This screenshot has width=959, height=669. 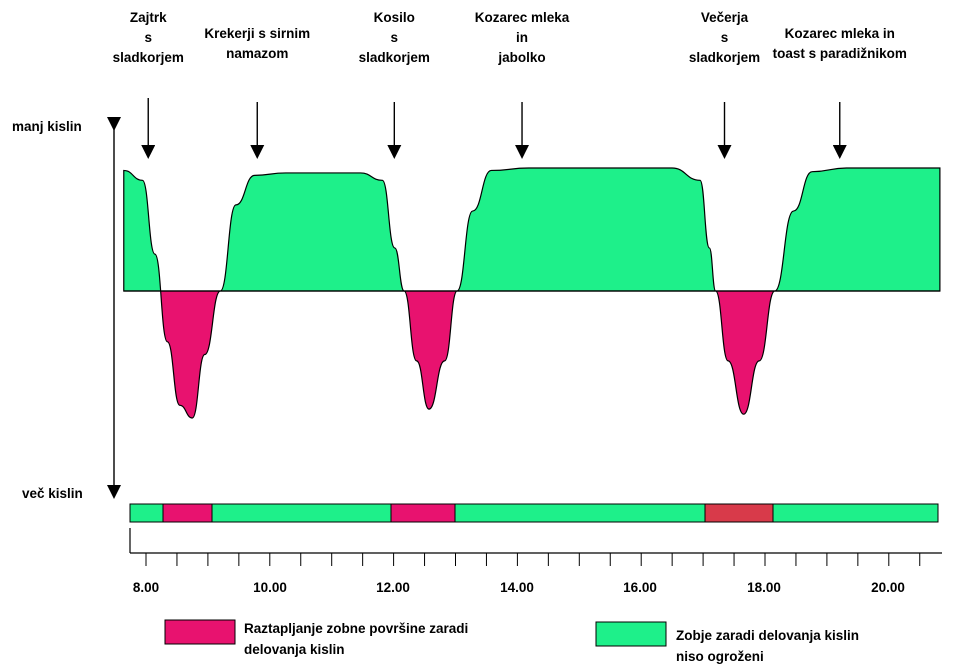 What do you see at coordinates (640, 587) in the screenshot?
I see `x-tick-label: 16.00` at bounding box center [640, 587].